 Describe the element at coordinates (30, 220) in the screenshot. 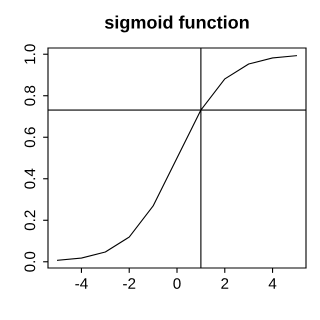

I see `y-tick-label: 0.2` at that location.